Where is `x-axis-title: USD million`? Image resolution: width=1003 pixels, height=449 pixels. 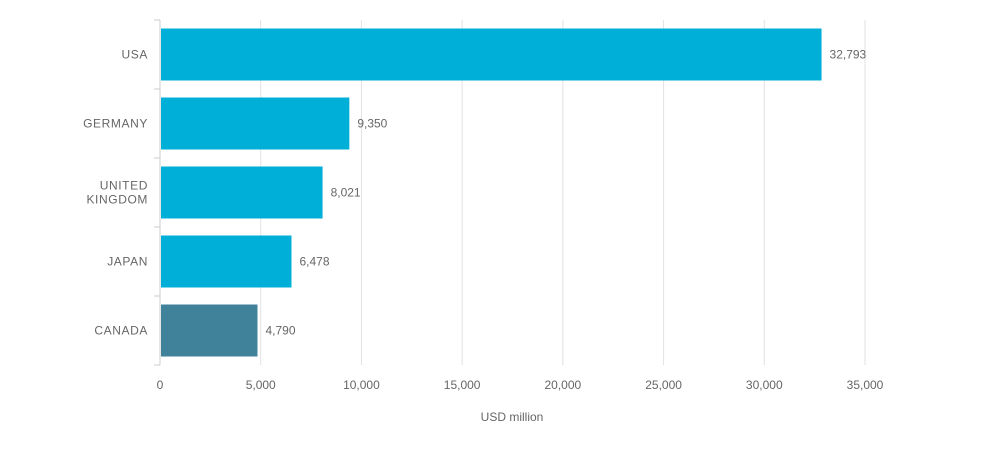 x-axis-title: USD million is located at coordinates (512, 417).